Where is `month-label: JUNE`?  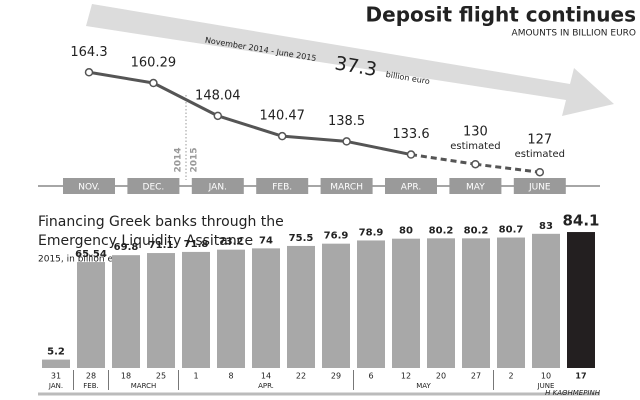
month-label: JUNE is located at coordinates (546, 386).